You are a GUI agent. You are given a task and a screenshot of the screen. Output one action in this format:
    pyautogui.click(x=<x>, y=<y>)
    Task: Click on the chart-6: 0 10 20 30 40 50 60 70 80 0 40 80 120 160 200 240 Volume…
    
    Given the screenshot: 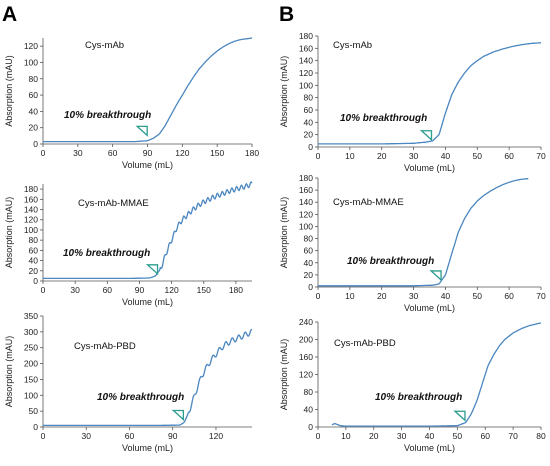 What is the action you would take?
    pyautogui.click(x=412, y=385)
    